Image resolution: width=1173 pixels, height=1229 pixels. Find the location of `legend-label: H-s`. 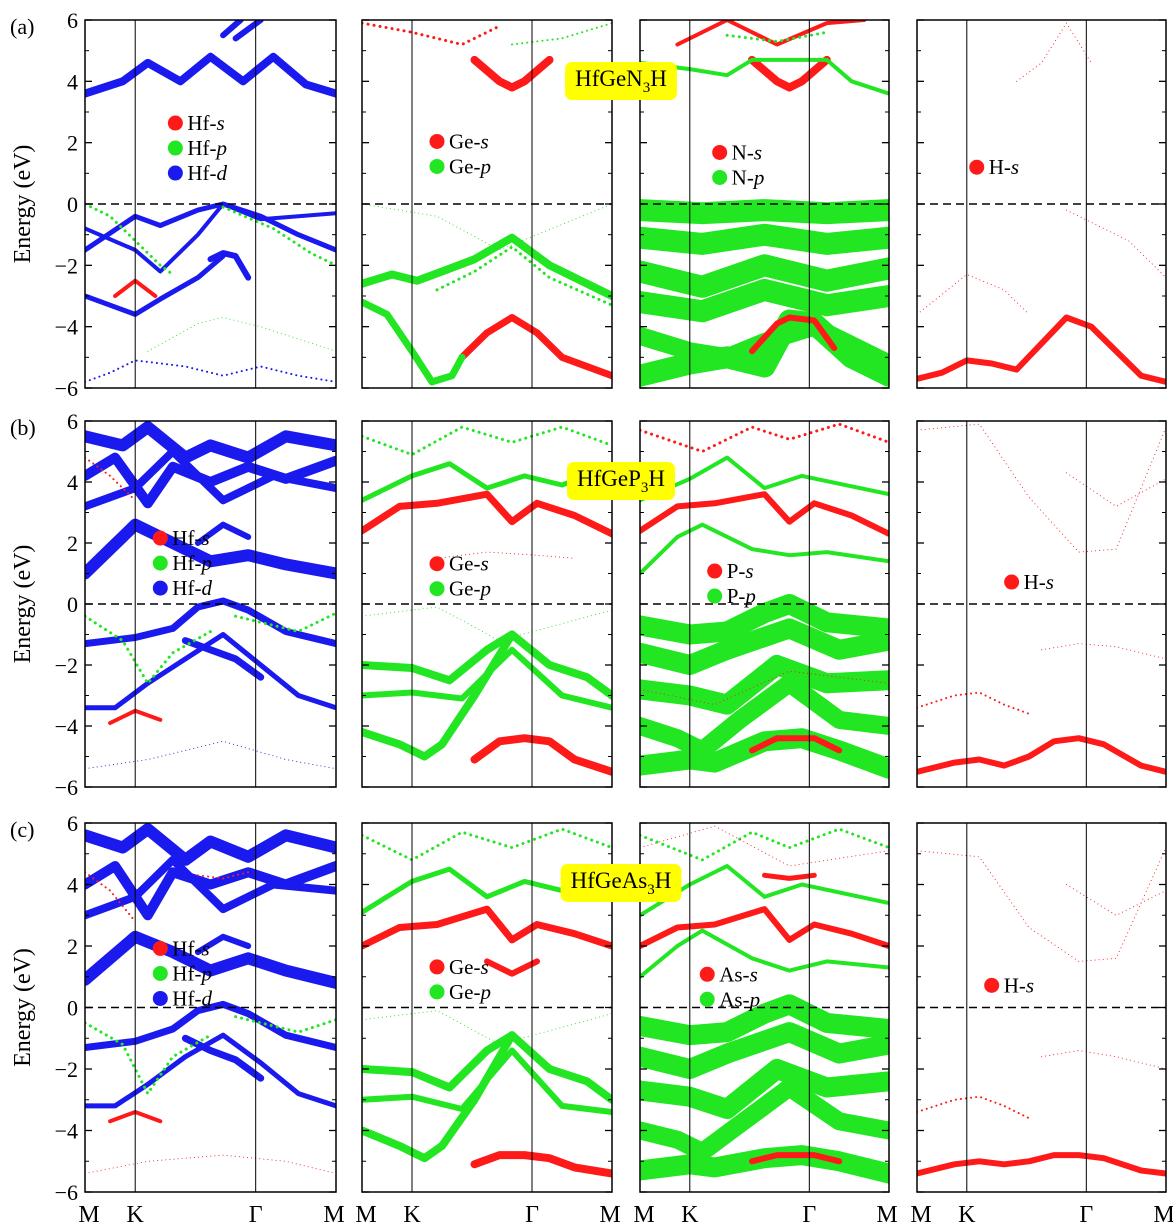

legend-label: H-s is located at coordinates (1004, 167).